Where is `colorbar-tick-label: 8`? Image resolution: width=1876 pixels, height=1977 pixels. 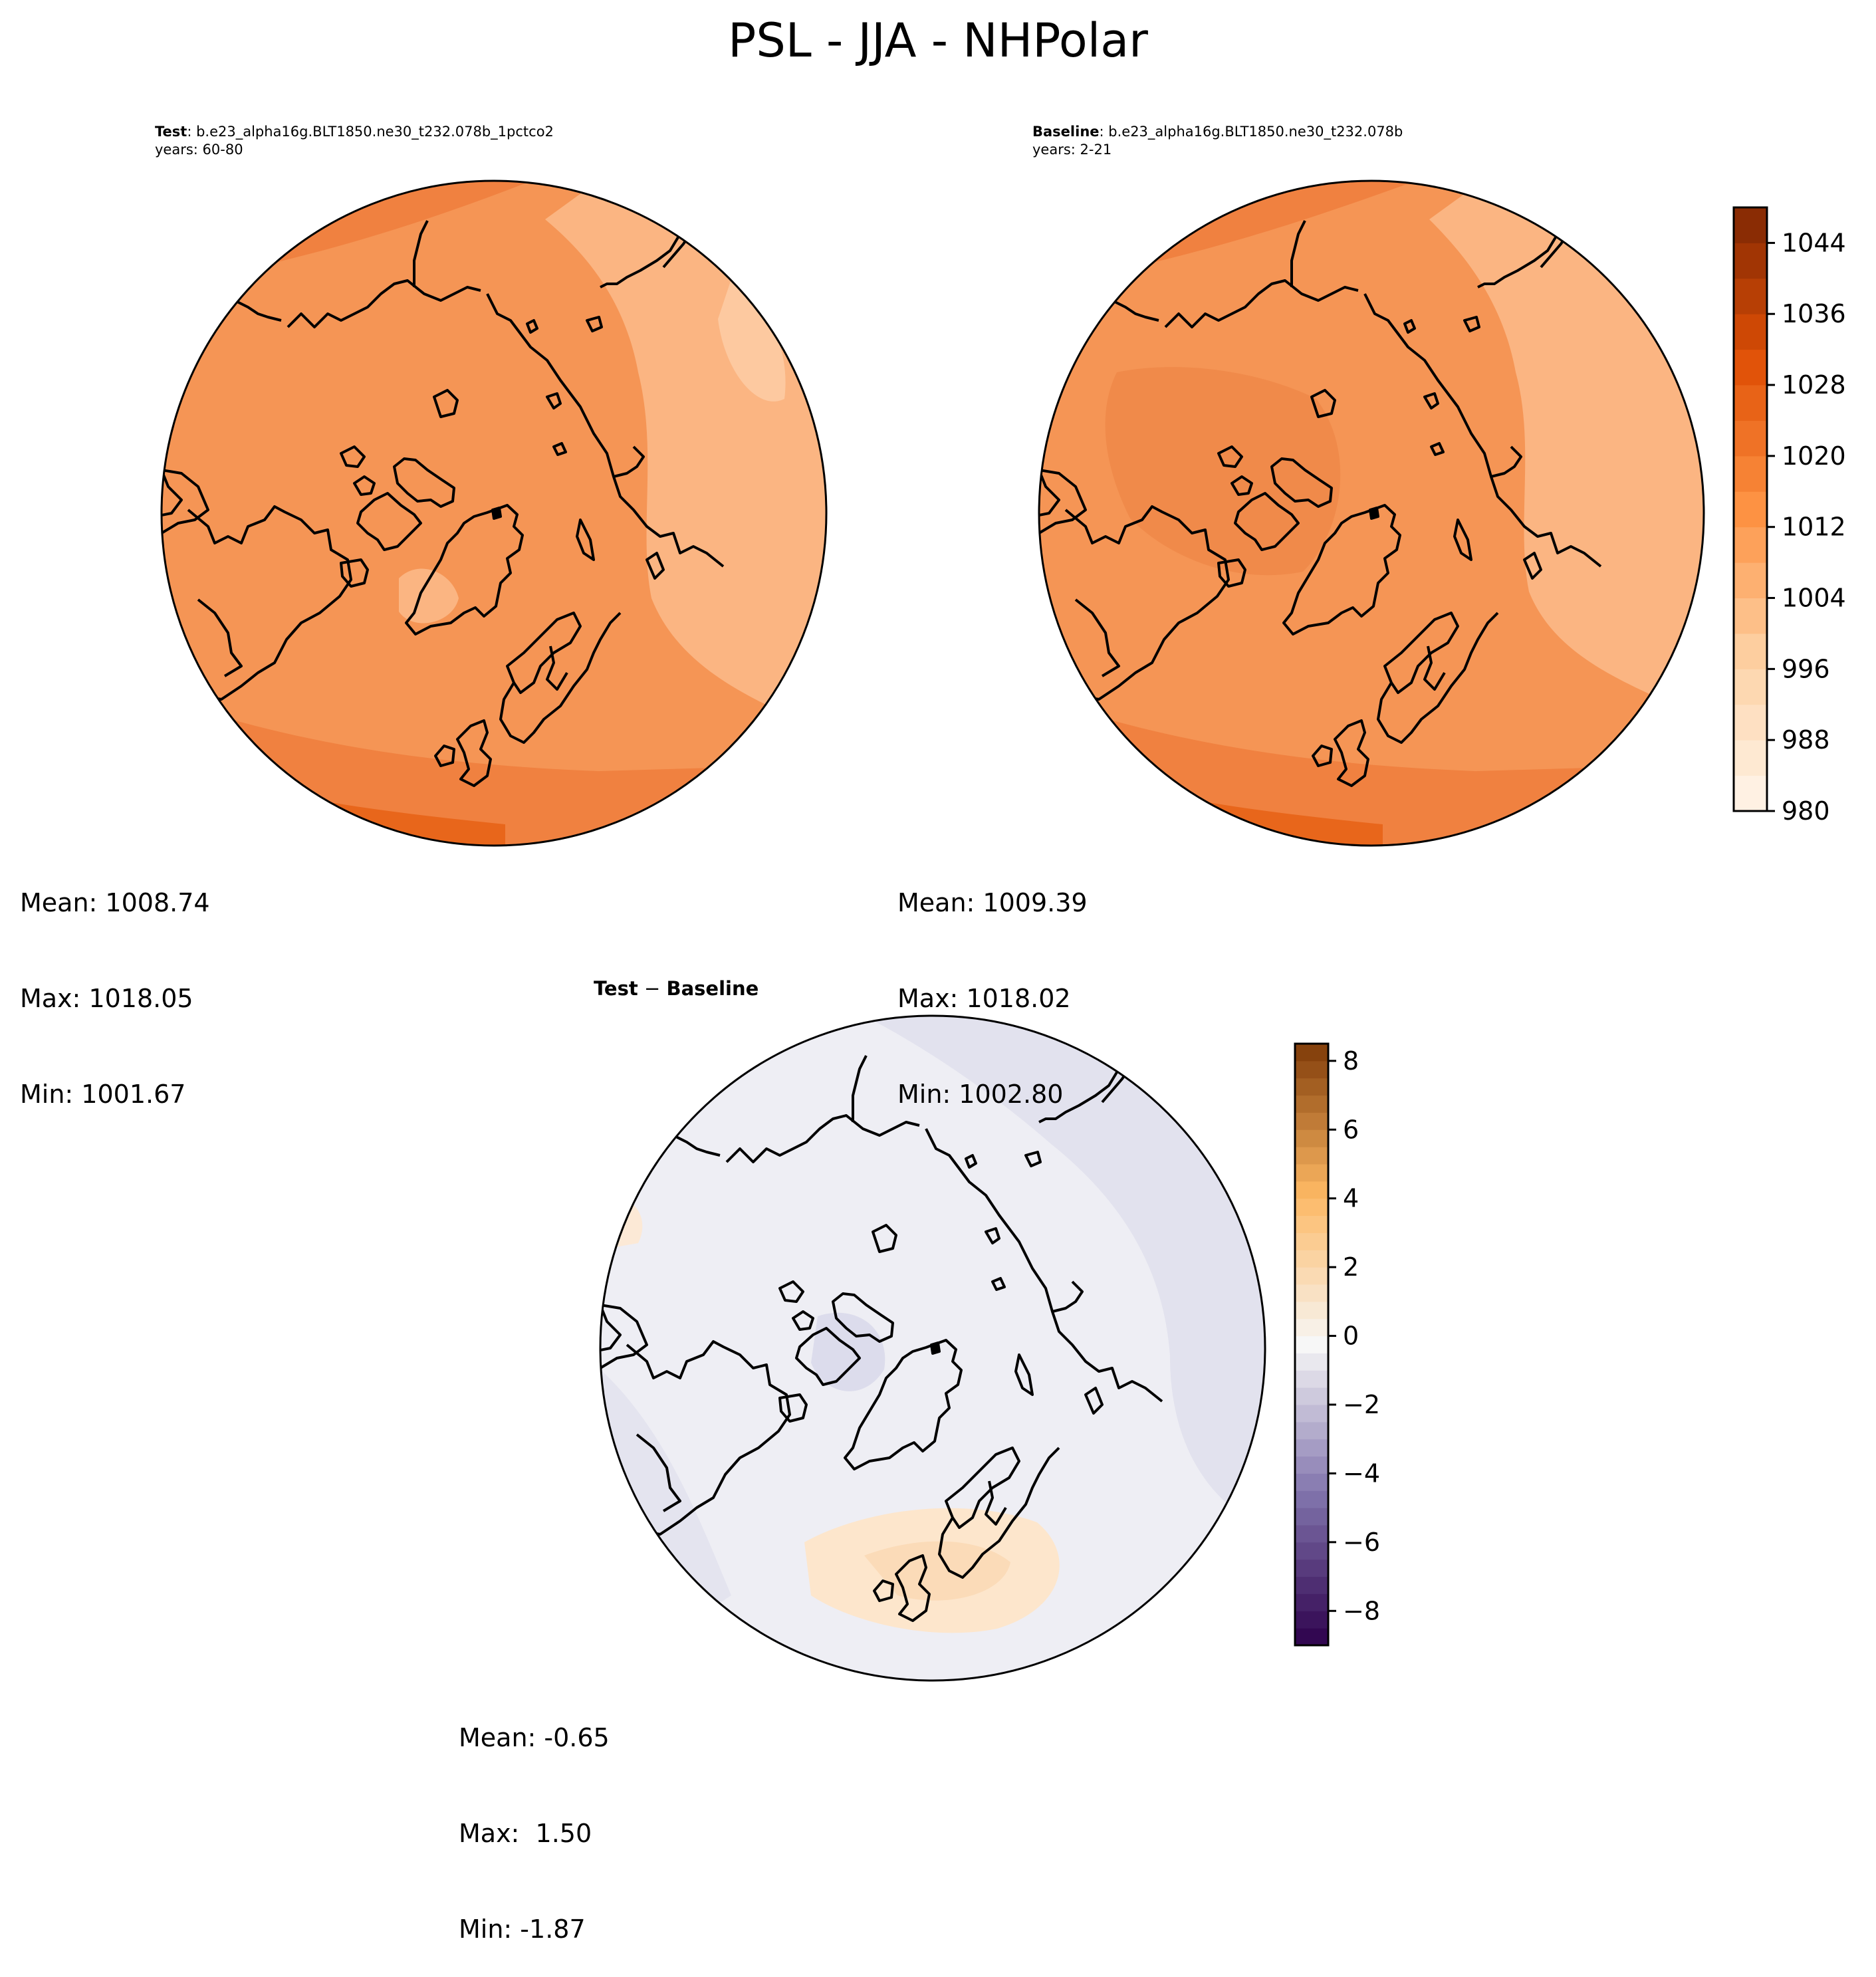
colorbar-tick-label: 8 is located at coordinates (1351, 1061).